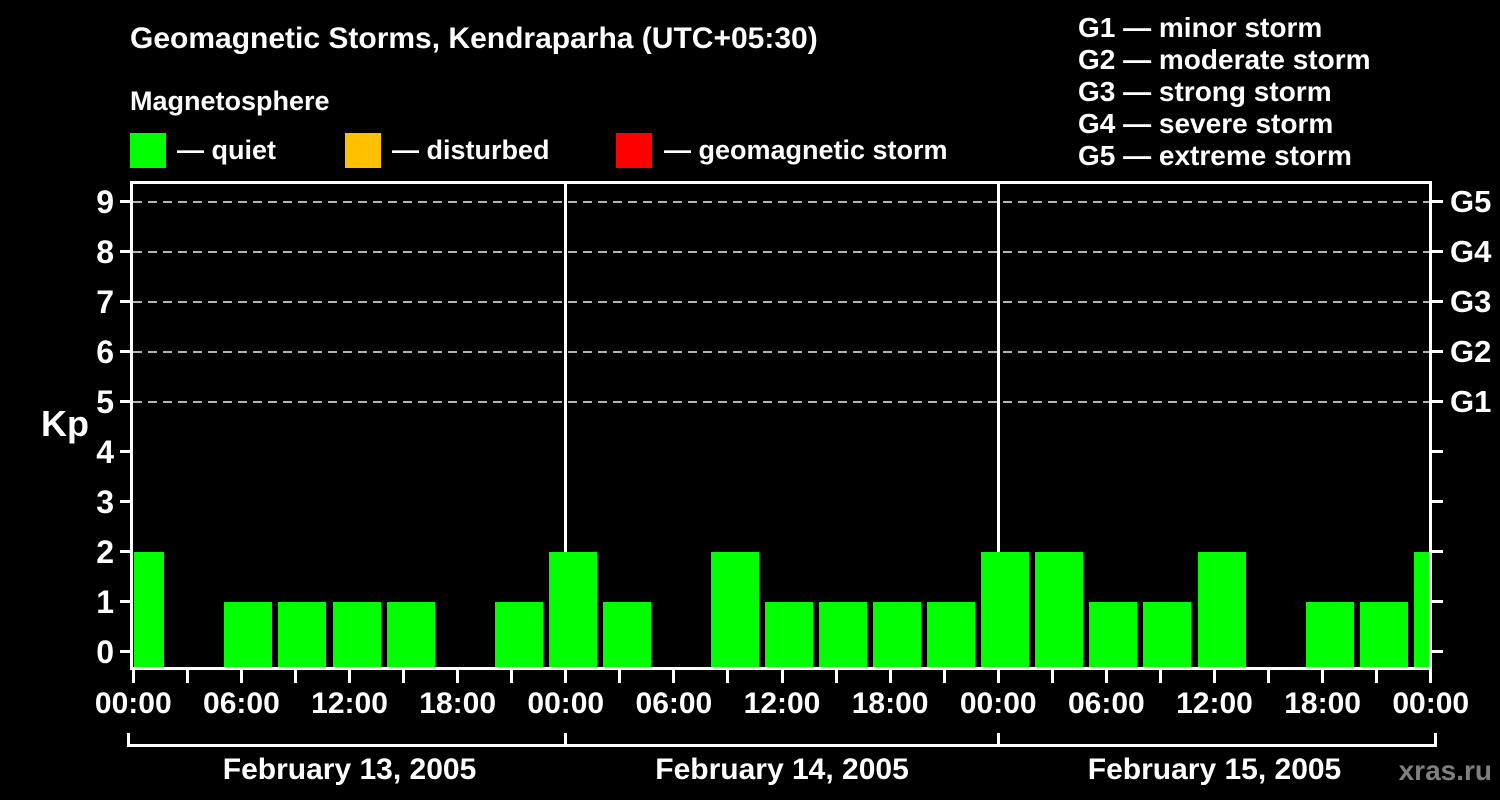 Image resolution: width=1500 pixels, height=800 pixels. Describe the element at coordinates (782, 769) in the screenshot. I see `date-label: February 14, 2005` at that location.